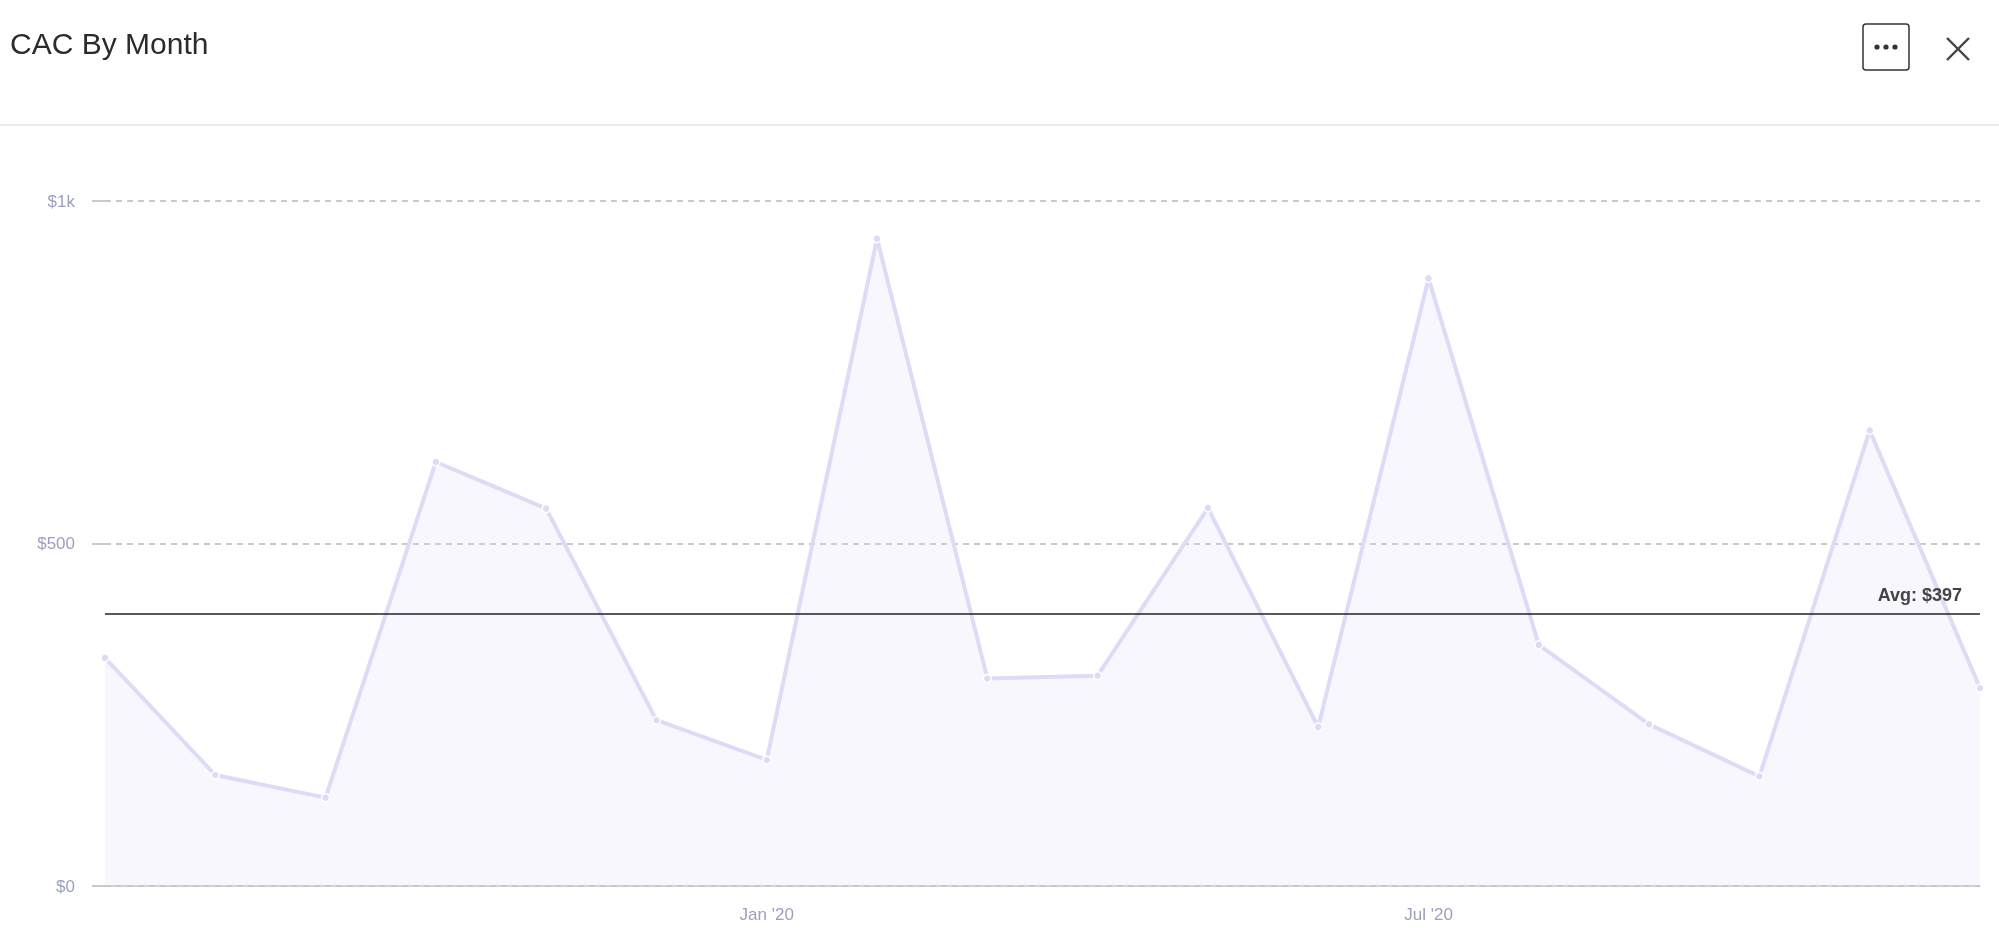 The image size is (1999, 937). I want to click on x-tick-label: Jan '20, so click(766, 914).